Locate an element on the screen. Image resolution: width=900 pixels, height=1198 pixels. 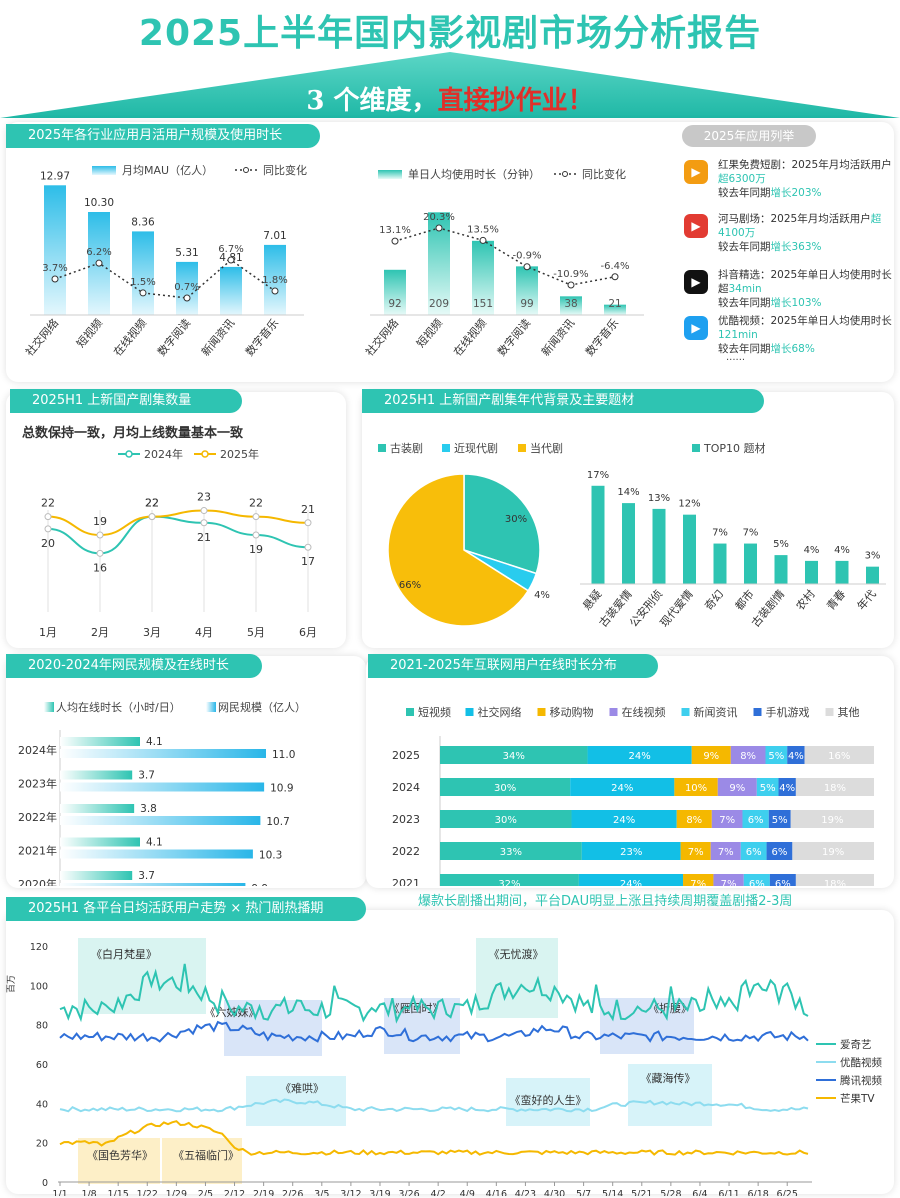
app-t2: 较去年同期 is located at coordinates (744, 303).